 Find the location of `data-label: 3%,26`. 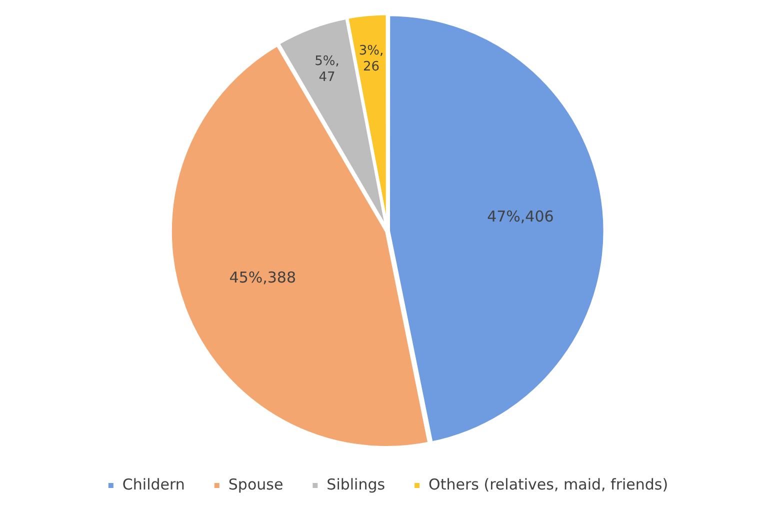

data-label: 3%,26 is located at coordinates (371, 59).